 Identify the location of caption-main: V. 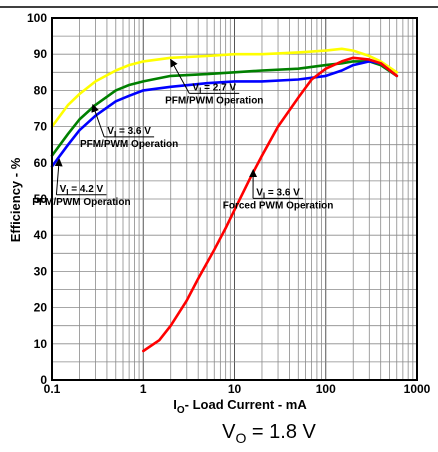
(229, 432).